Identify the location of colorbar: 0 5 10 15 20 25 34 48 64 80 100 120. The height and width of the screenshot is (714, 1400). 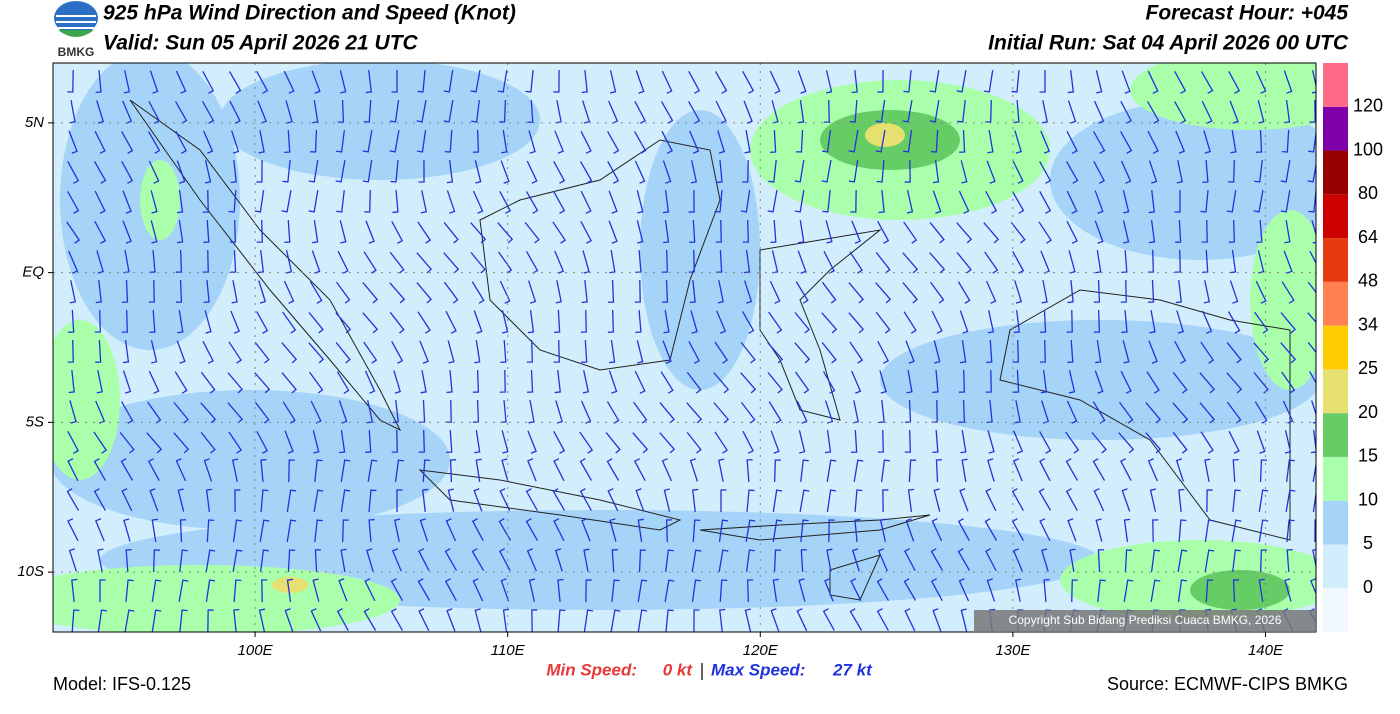
(1353, 347).